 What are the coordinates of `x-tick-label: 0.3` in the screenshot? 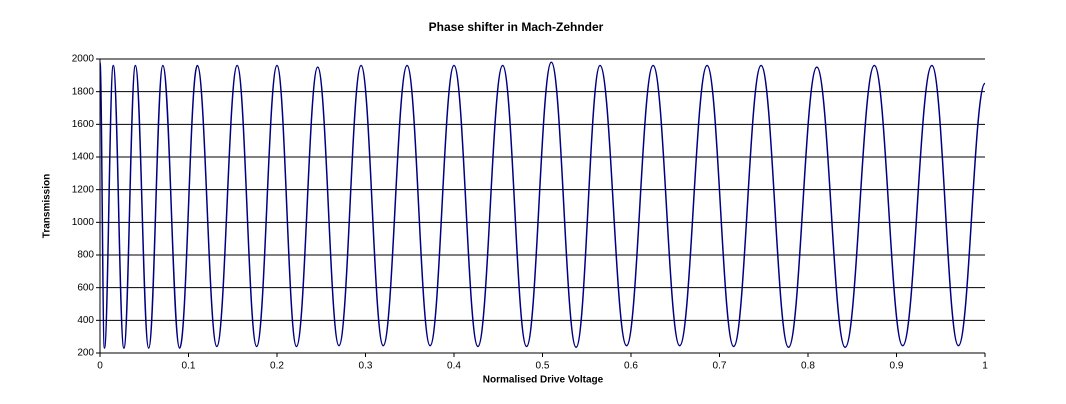 It's located at (366, 366).